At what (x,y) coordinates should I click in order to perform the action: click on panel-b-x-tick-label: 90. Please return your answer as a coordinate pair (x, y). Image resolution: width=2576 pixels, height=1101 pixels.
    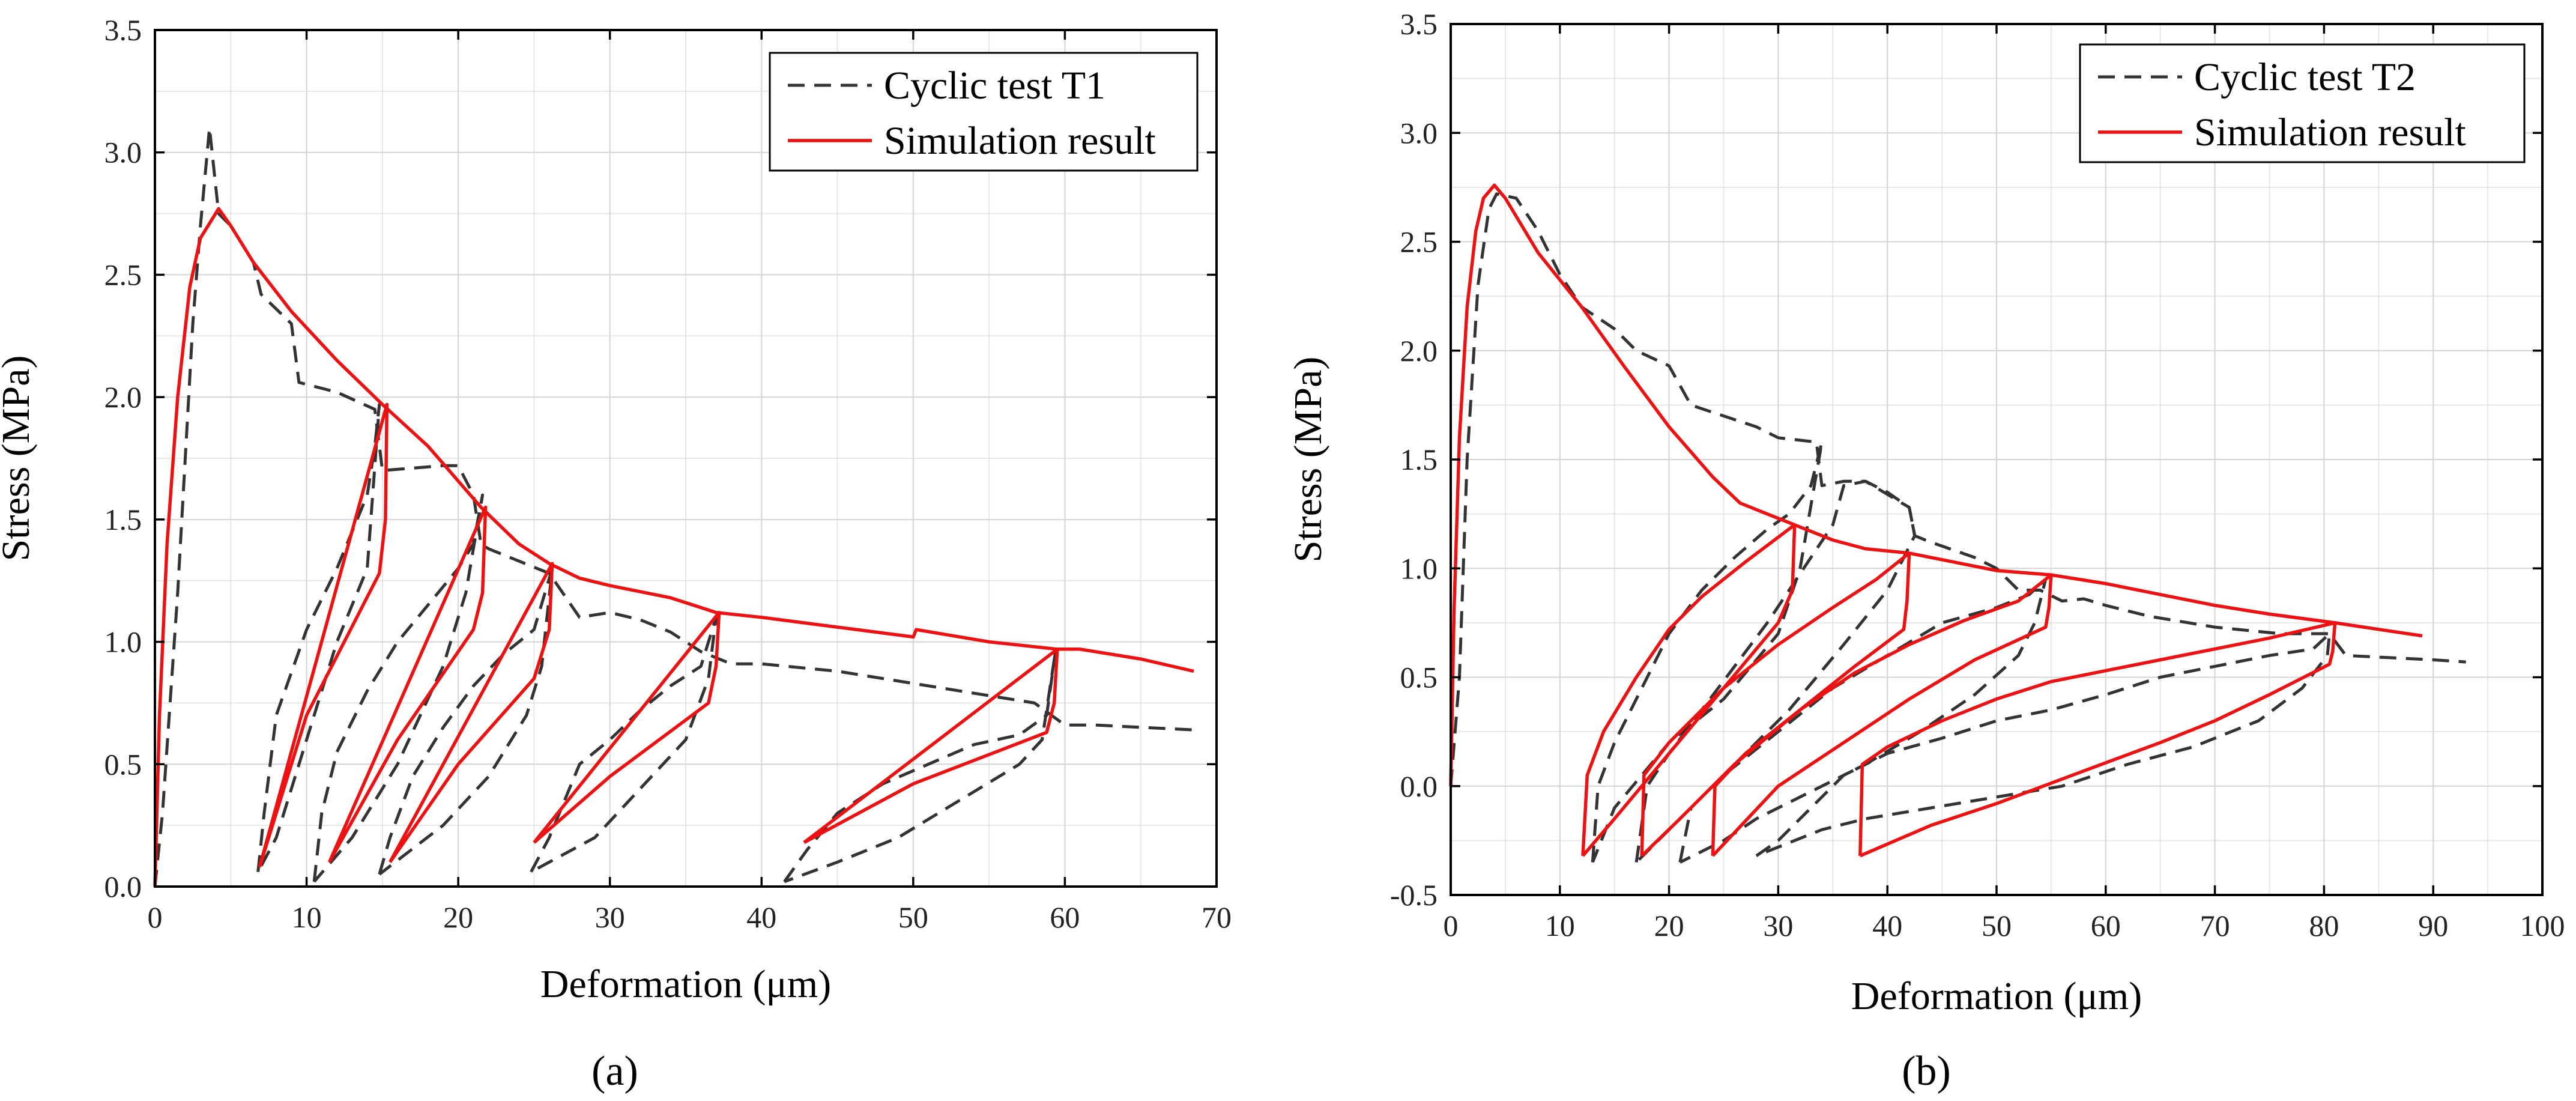
    Looking at the image, I should click on (2433, 925).